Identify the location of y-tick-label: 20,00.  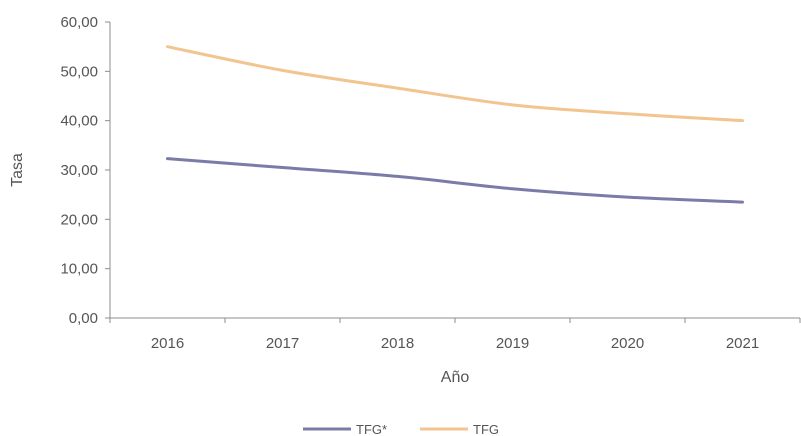
(79, 219).